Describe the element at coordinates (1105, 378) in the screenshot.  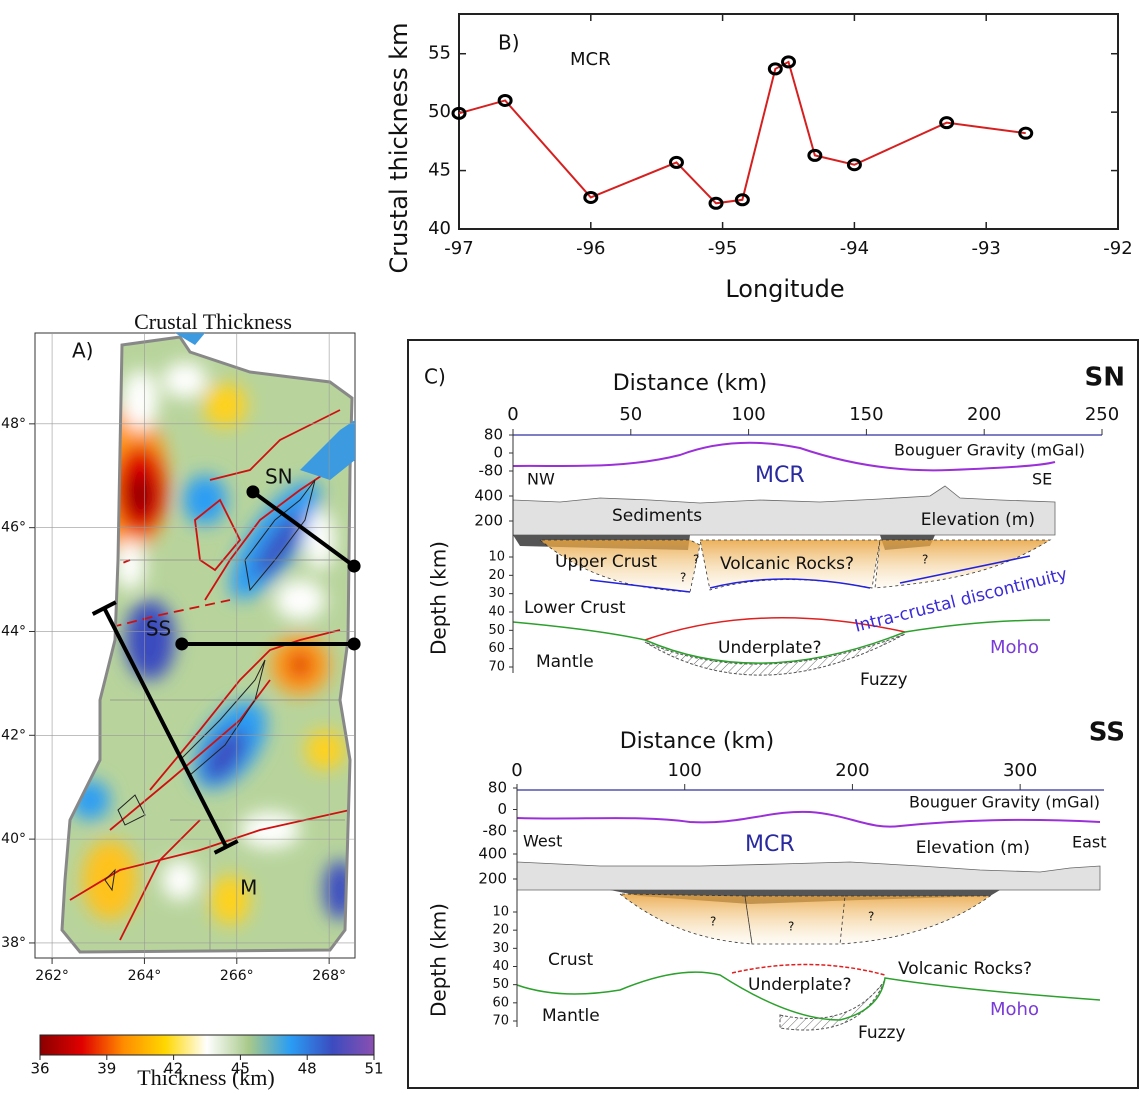
I see `section-name: SN` at that location.